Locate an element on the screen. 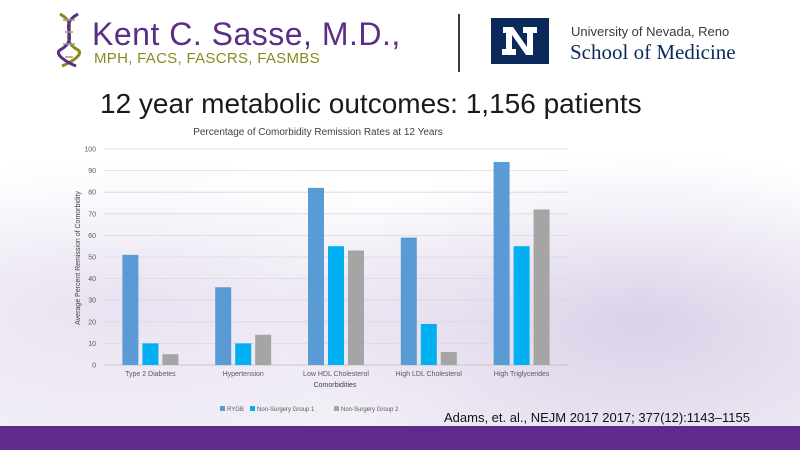  bar-non-surgery-group-1-hypertension is located at coordinates (243, 354).